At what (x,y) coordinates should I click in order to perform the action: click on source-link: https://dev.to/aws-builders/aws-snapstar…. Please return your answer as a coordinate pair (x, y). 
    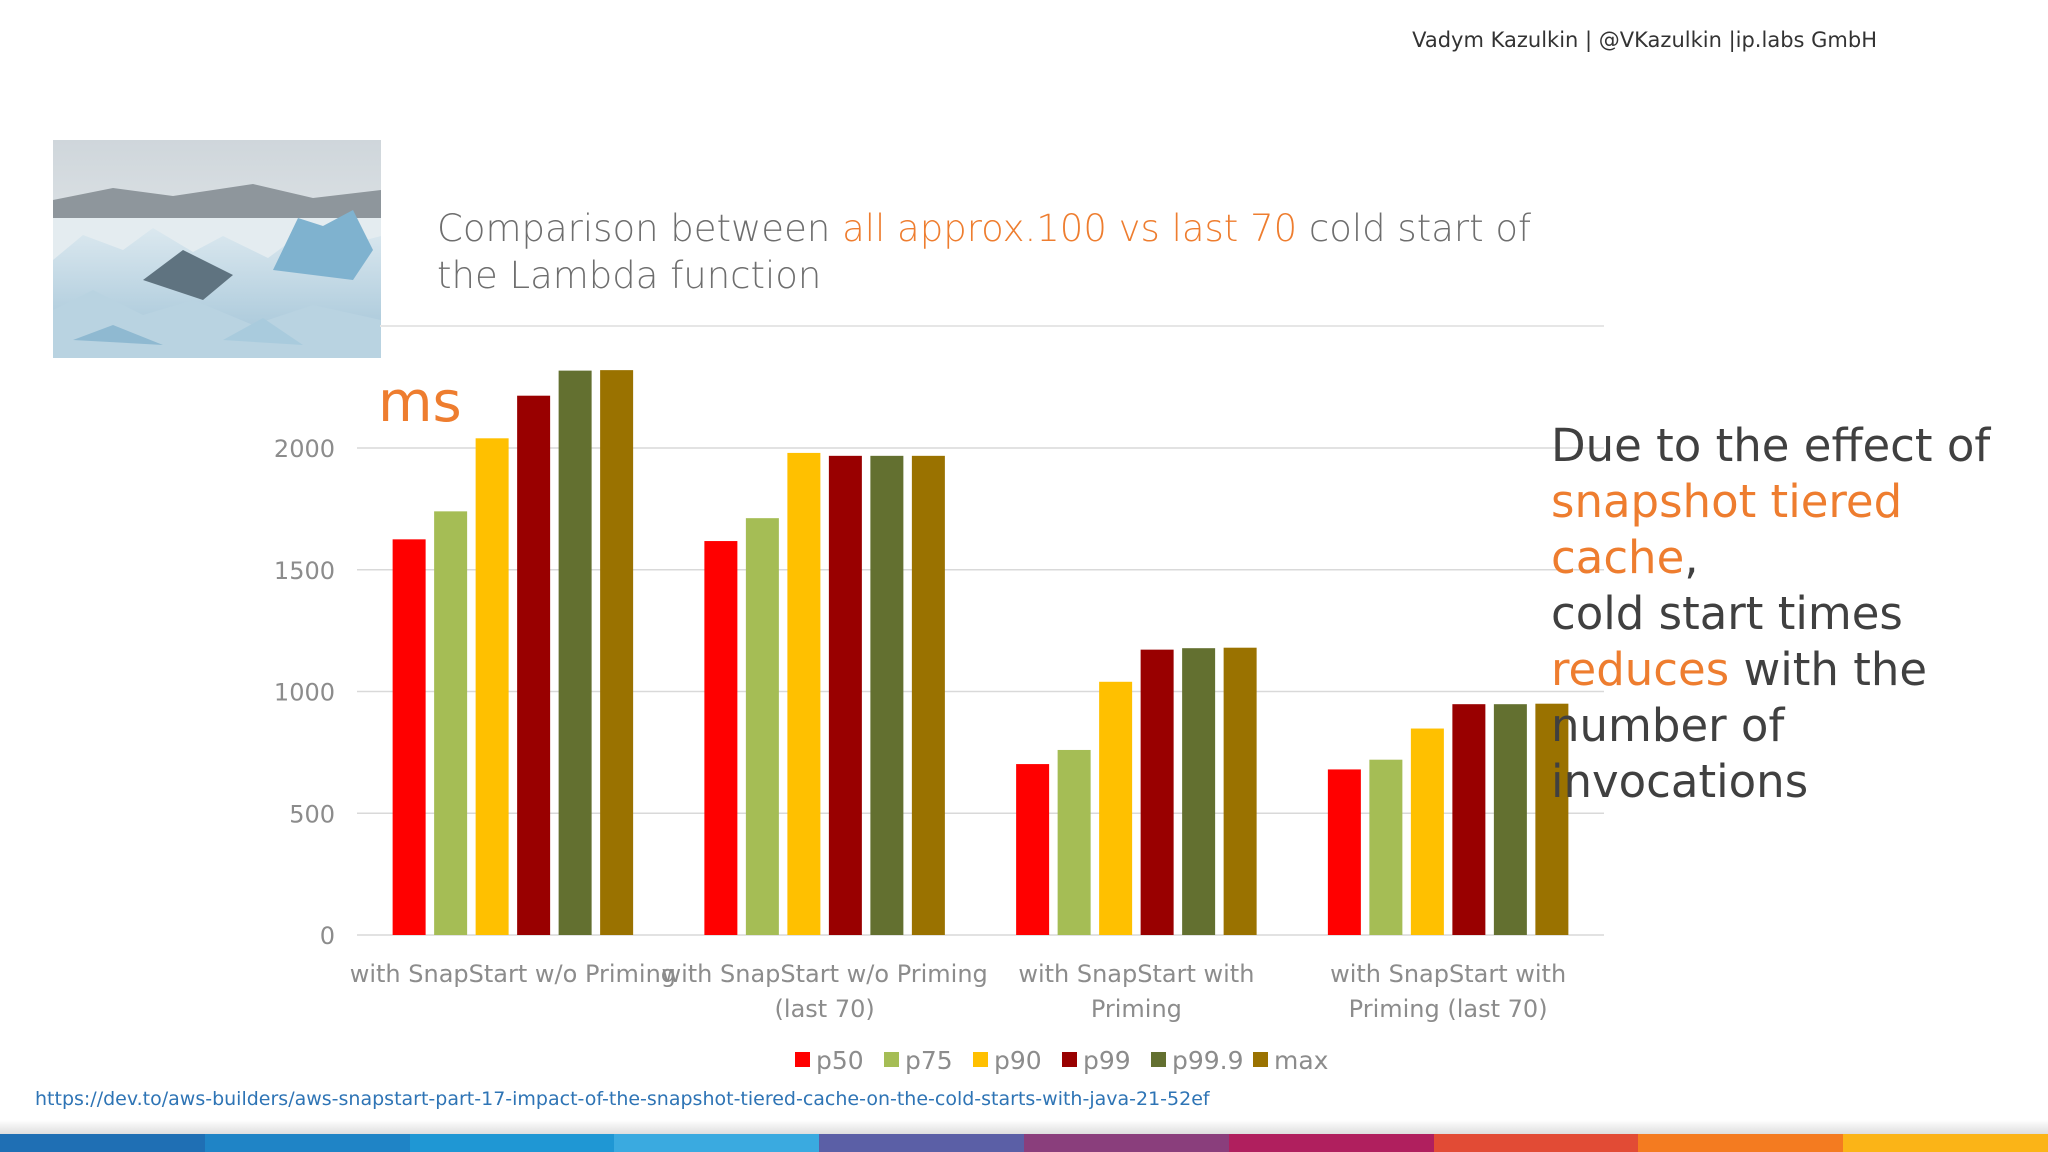
    Looking at the image, I should click on (622, 1099).